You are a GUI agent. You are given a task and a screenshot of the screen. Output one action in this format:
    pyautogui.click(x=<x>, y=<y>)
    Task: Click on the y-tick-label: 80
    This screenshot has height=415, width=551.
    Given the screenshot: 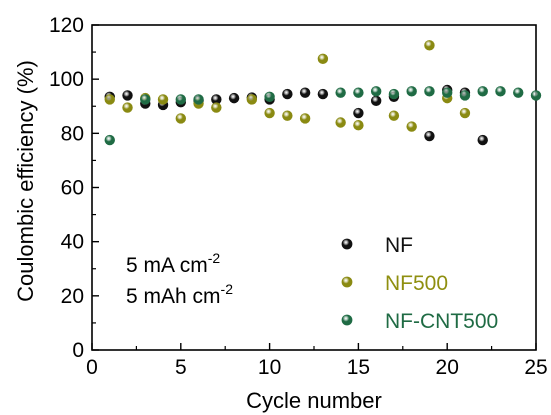 What is the action you would take?
    pyautogui.click(x=72, y=133)
    